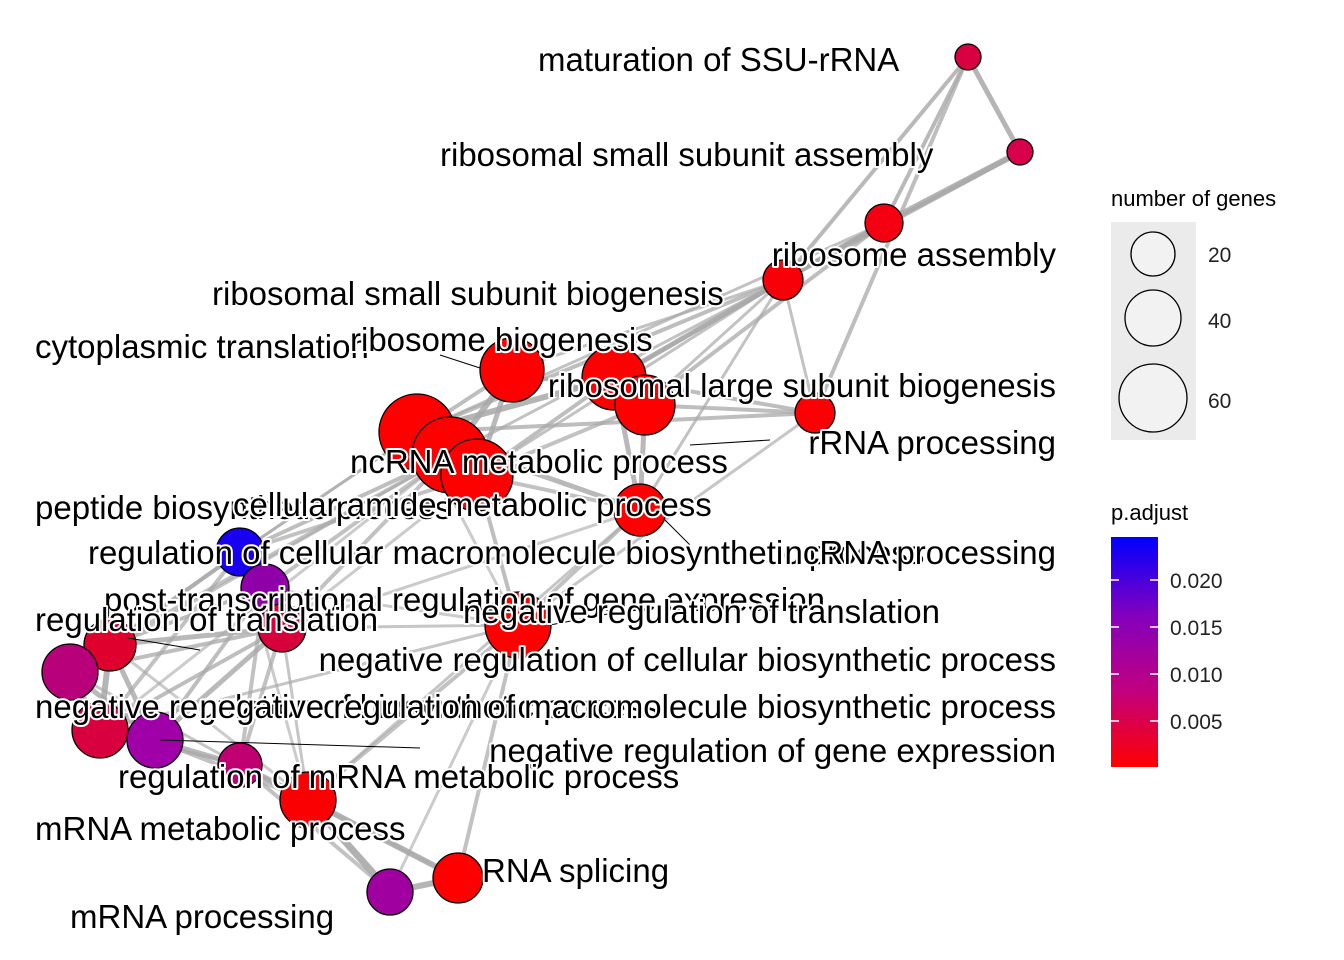 This screenshot has width=1344, height=960. Describe the element at coordinates (968, 57) in the screenshot. I see `node-ssu-rrna` at that location.